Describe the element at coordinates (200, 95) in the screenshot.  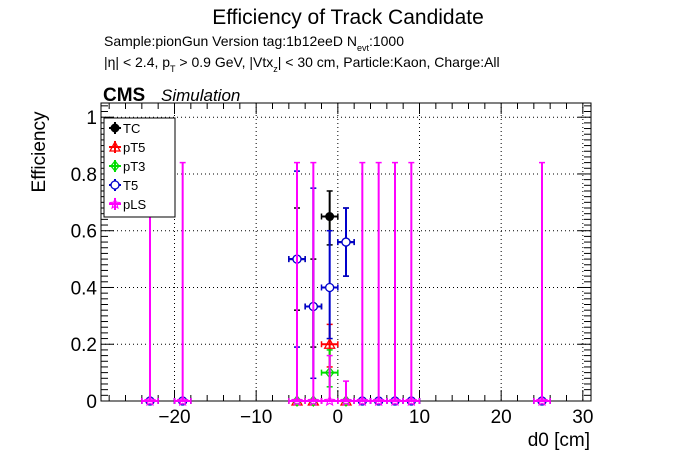
I see `simulation-label: Simulation` at that location.